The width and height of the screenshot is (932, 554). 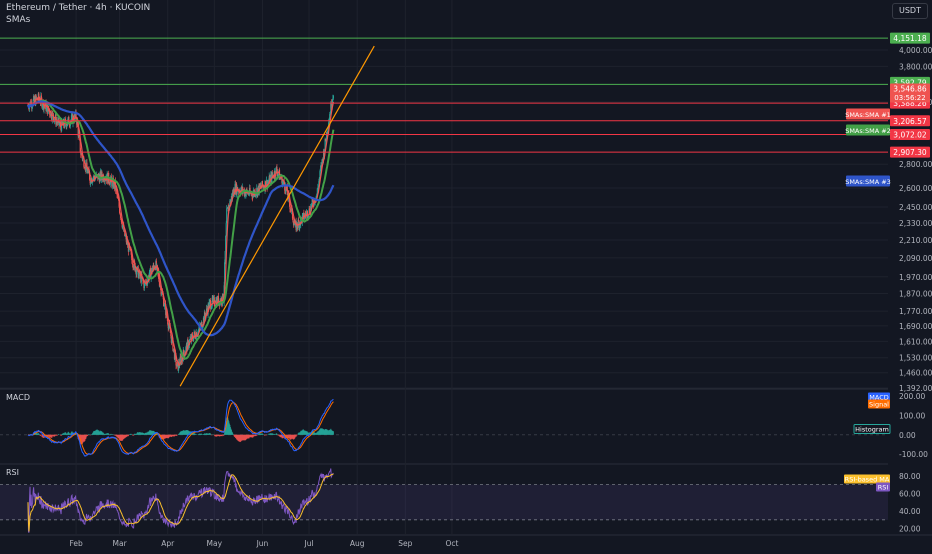 What do you see at coordinates (915, 50) in the screenshot?
I see `price-axis-tick: 4,000.00` at bounding box center [915, 50].